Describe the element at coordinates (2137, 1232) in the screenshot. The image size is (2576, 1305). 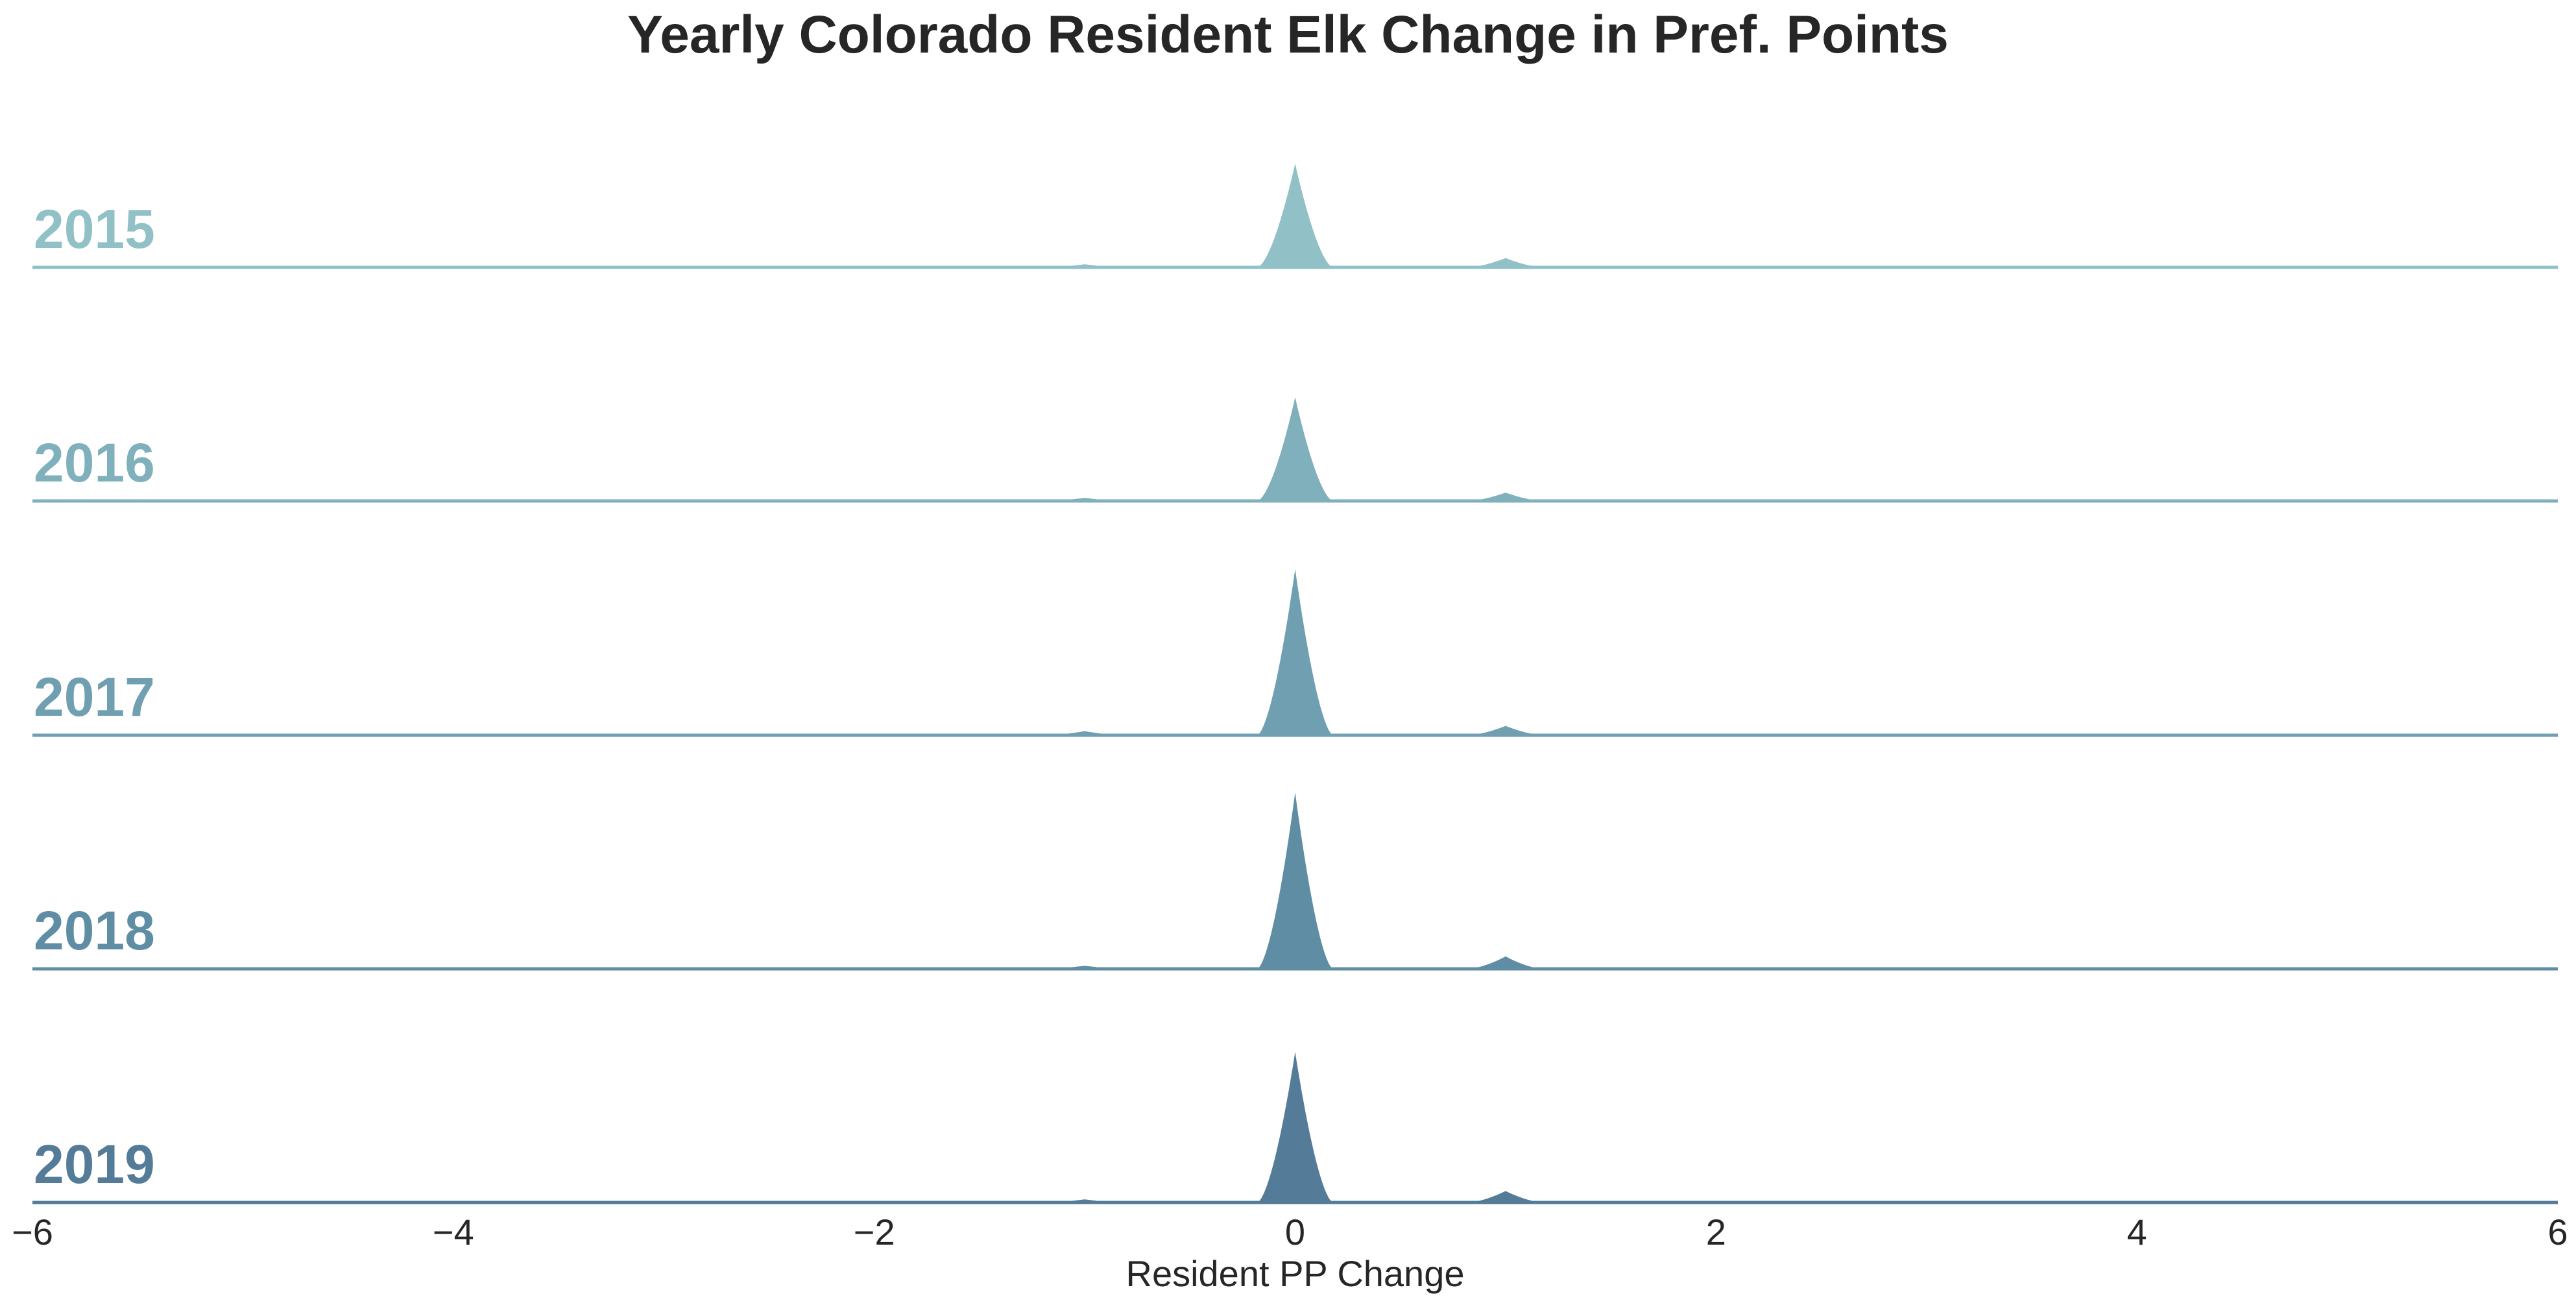
I see `x-tick-label: 4` at that location.